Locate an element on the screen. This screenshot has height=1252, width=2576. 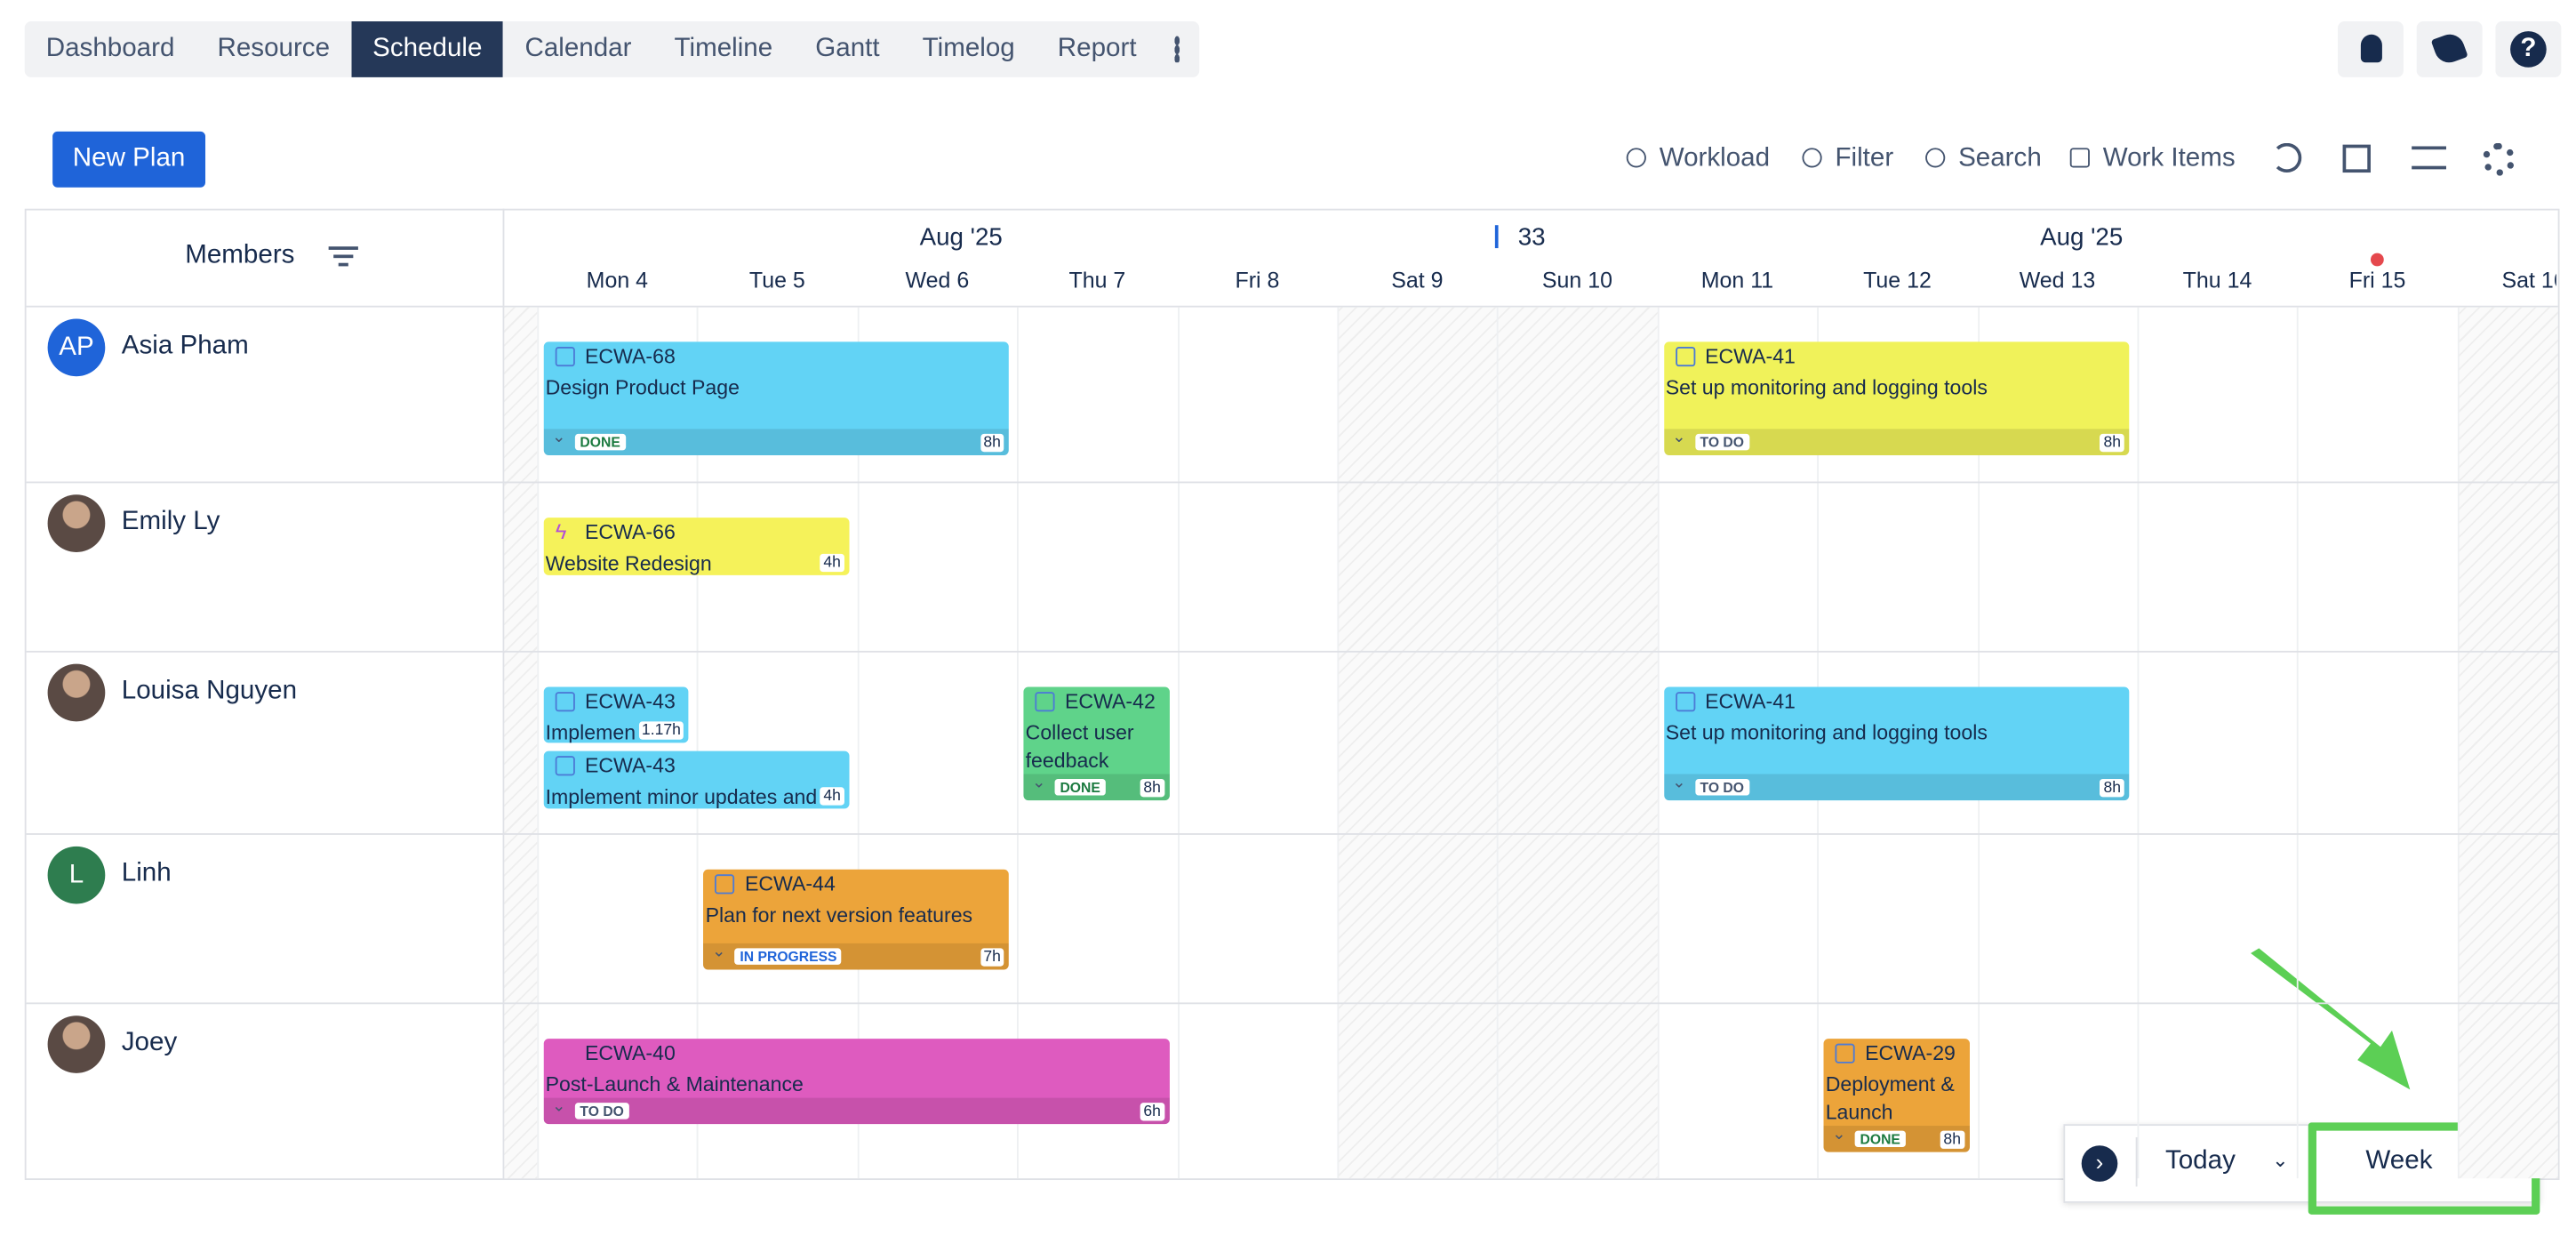
nav-tab: Schedule is located at coordinates (427, 49).